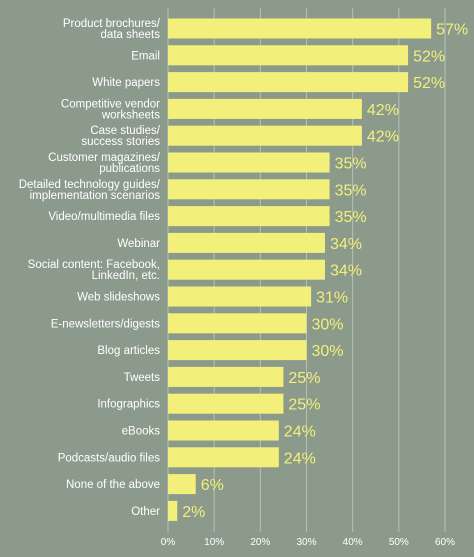 This screenshot has height=557, width=474. What do you see at coordinates (104, 158) in the screenshot?
I see `category-label-line: Customer magazines/` at bounding box center [104, 158].